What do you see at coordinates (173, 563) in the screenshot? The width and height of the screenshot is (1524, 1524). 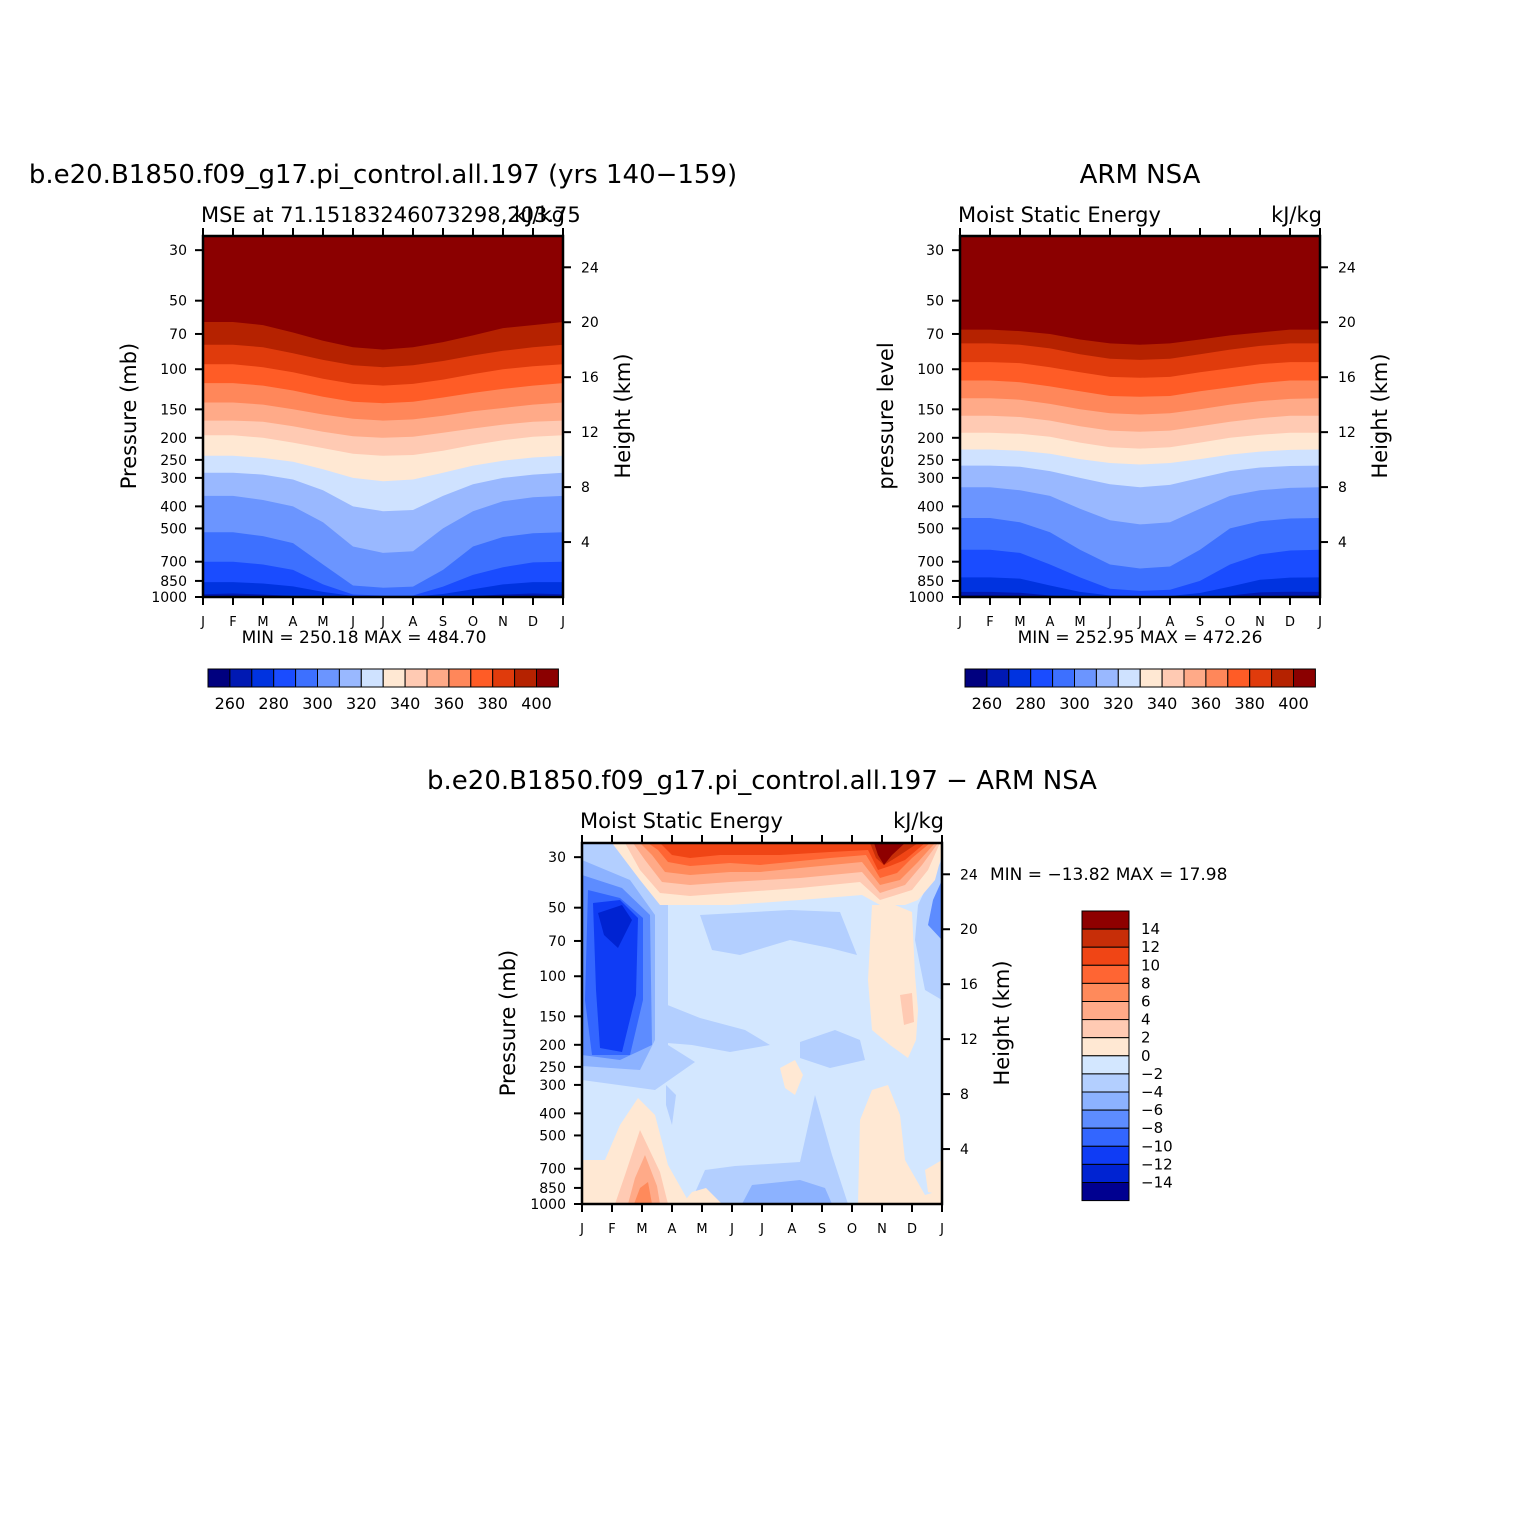 I see `y-tick-label: 700` at bounding box center [173, 563].